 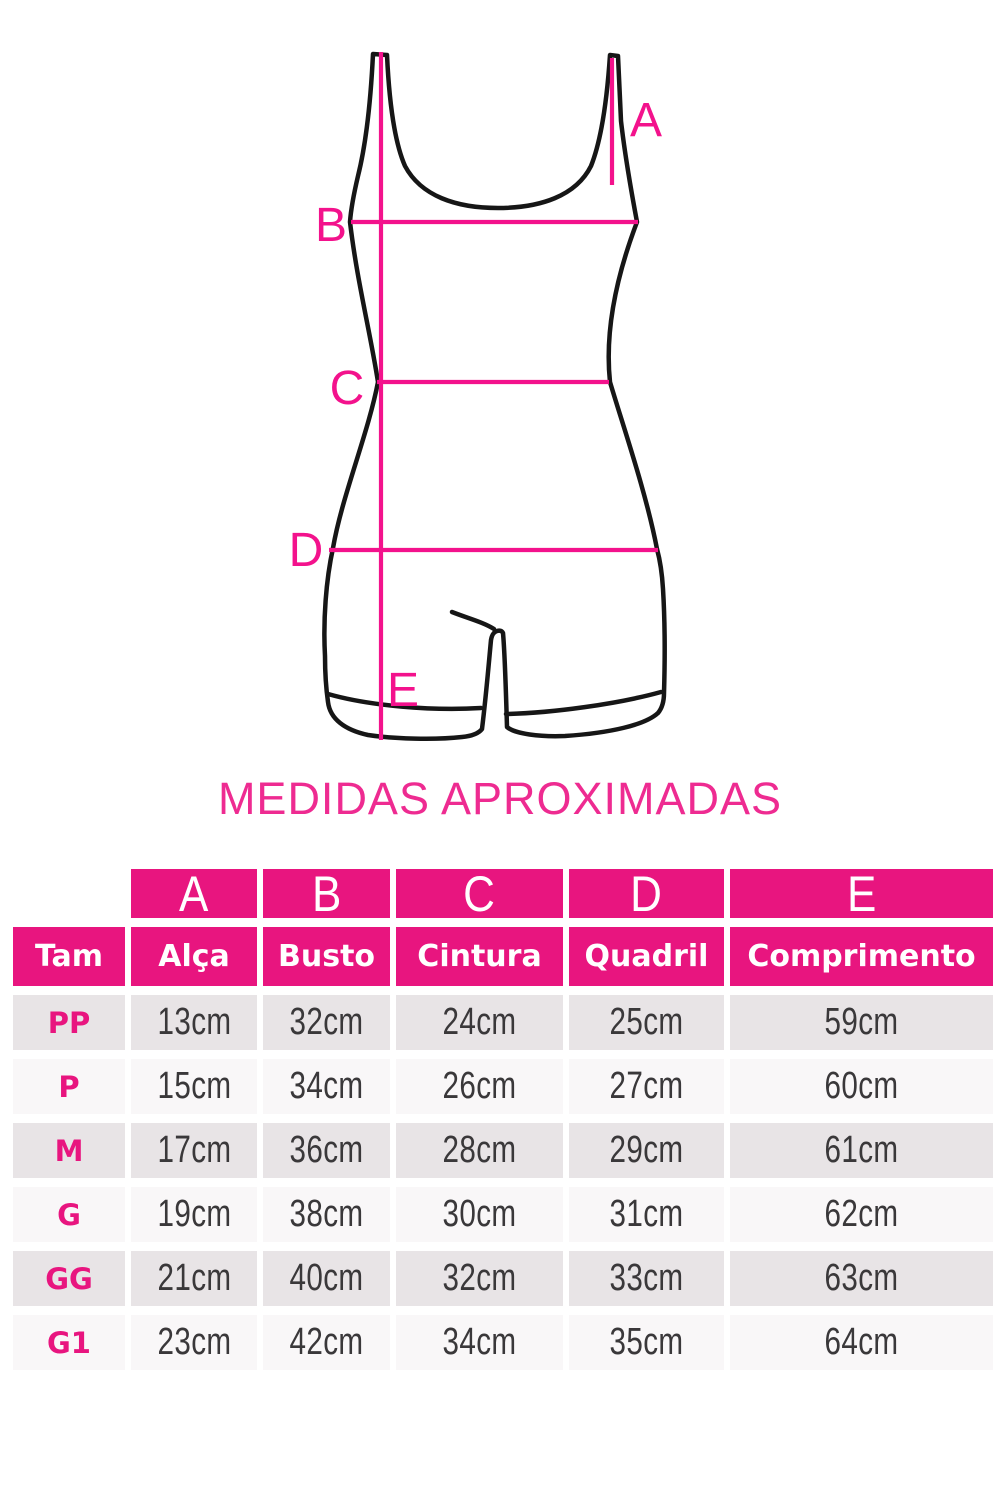 I want to click on column-header-cintura: Cintura, so click(x=479, y=956).